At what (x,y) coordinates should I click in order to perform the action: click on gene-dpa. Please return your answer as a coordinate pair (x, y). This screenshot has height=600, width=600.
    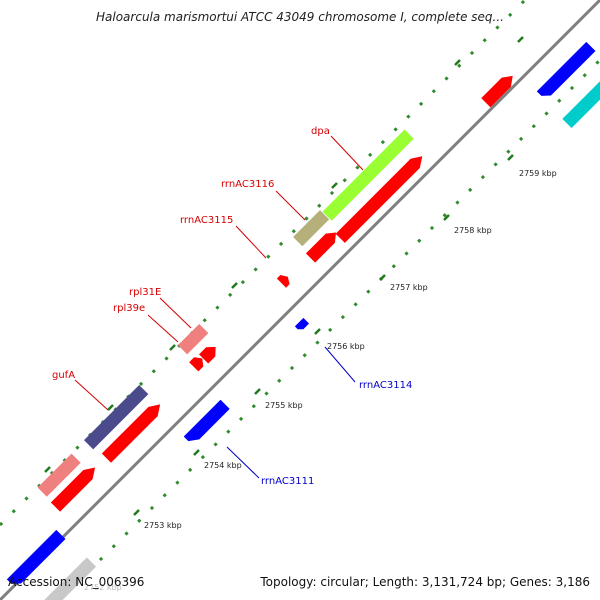
    Looking at the image, I should click on (368, 175).